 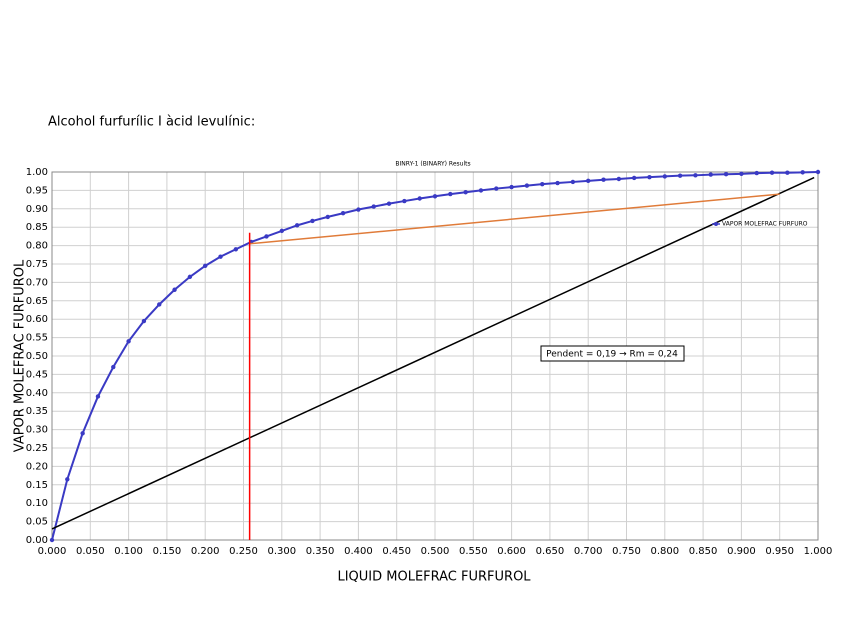 I want to click on x-tick-label: 0.200, so click(x=205, y=551).